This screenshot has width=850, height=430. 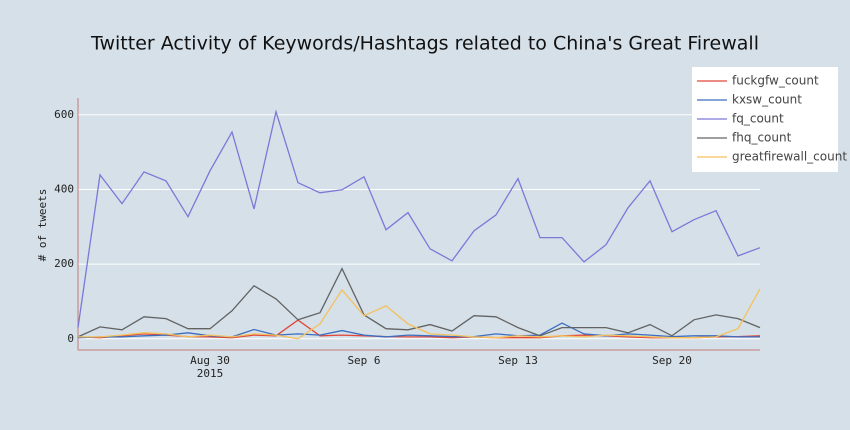 I want to click on y-axis-label: # of tweets, so click(x=42, y=225).